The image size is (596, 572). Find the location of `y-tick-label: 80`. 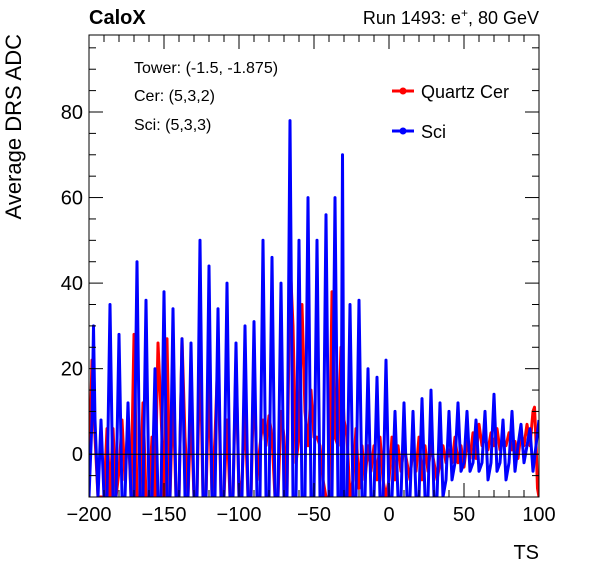

y-tick-label: 80 is located at coordinates (72, 113).